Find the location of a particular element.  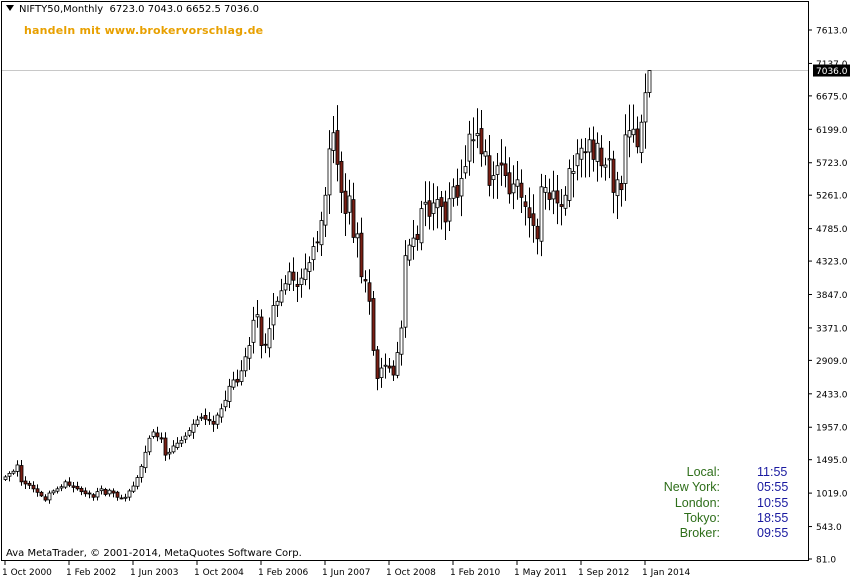

dropdown-triangle-icon is located at coordinates (10, 8).